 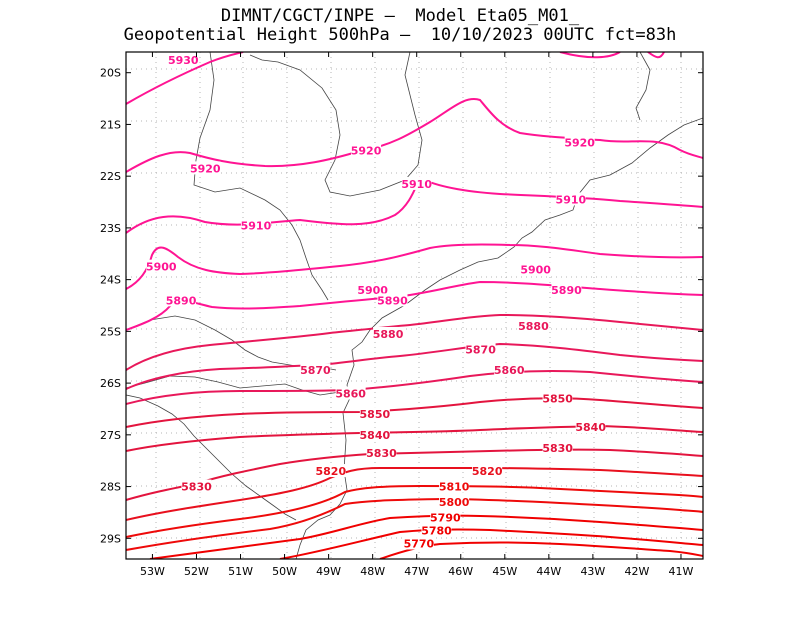 What do you see at coordinates (110, 73) in the screenshot?
I see `y-tick-label: 20S` at bounding box center [110, 73].